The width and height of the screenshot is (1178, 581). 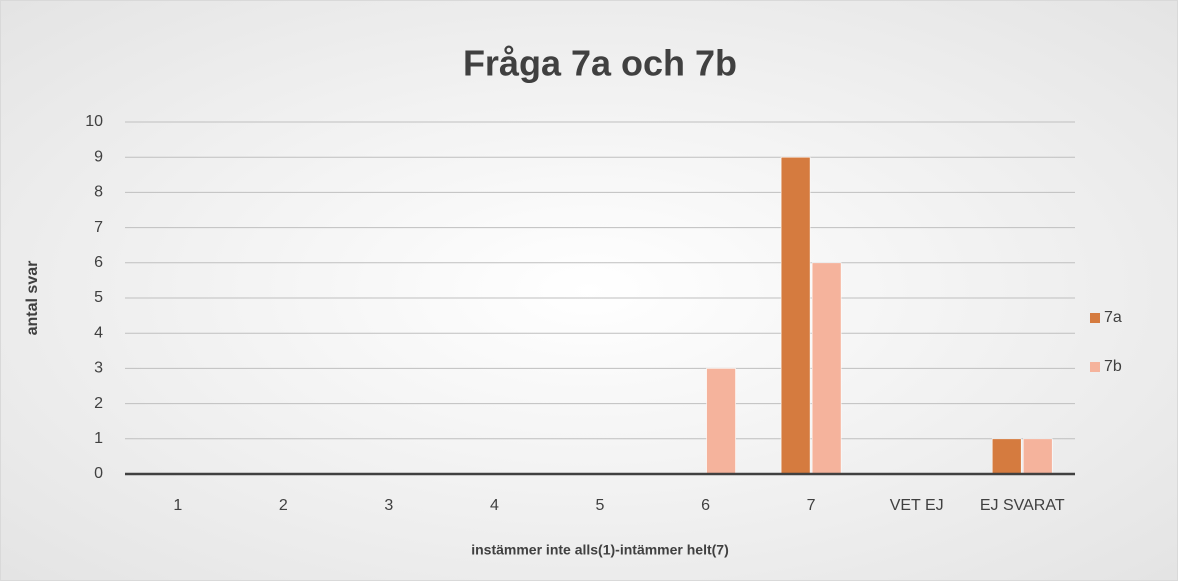 What do you see at coordinates (388, 505) in the screenshot?
I see `x-tick-label: 3` at bounding box center [388, 505].